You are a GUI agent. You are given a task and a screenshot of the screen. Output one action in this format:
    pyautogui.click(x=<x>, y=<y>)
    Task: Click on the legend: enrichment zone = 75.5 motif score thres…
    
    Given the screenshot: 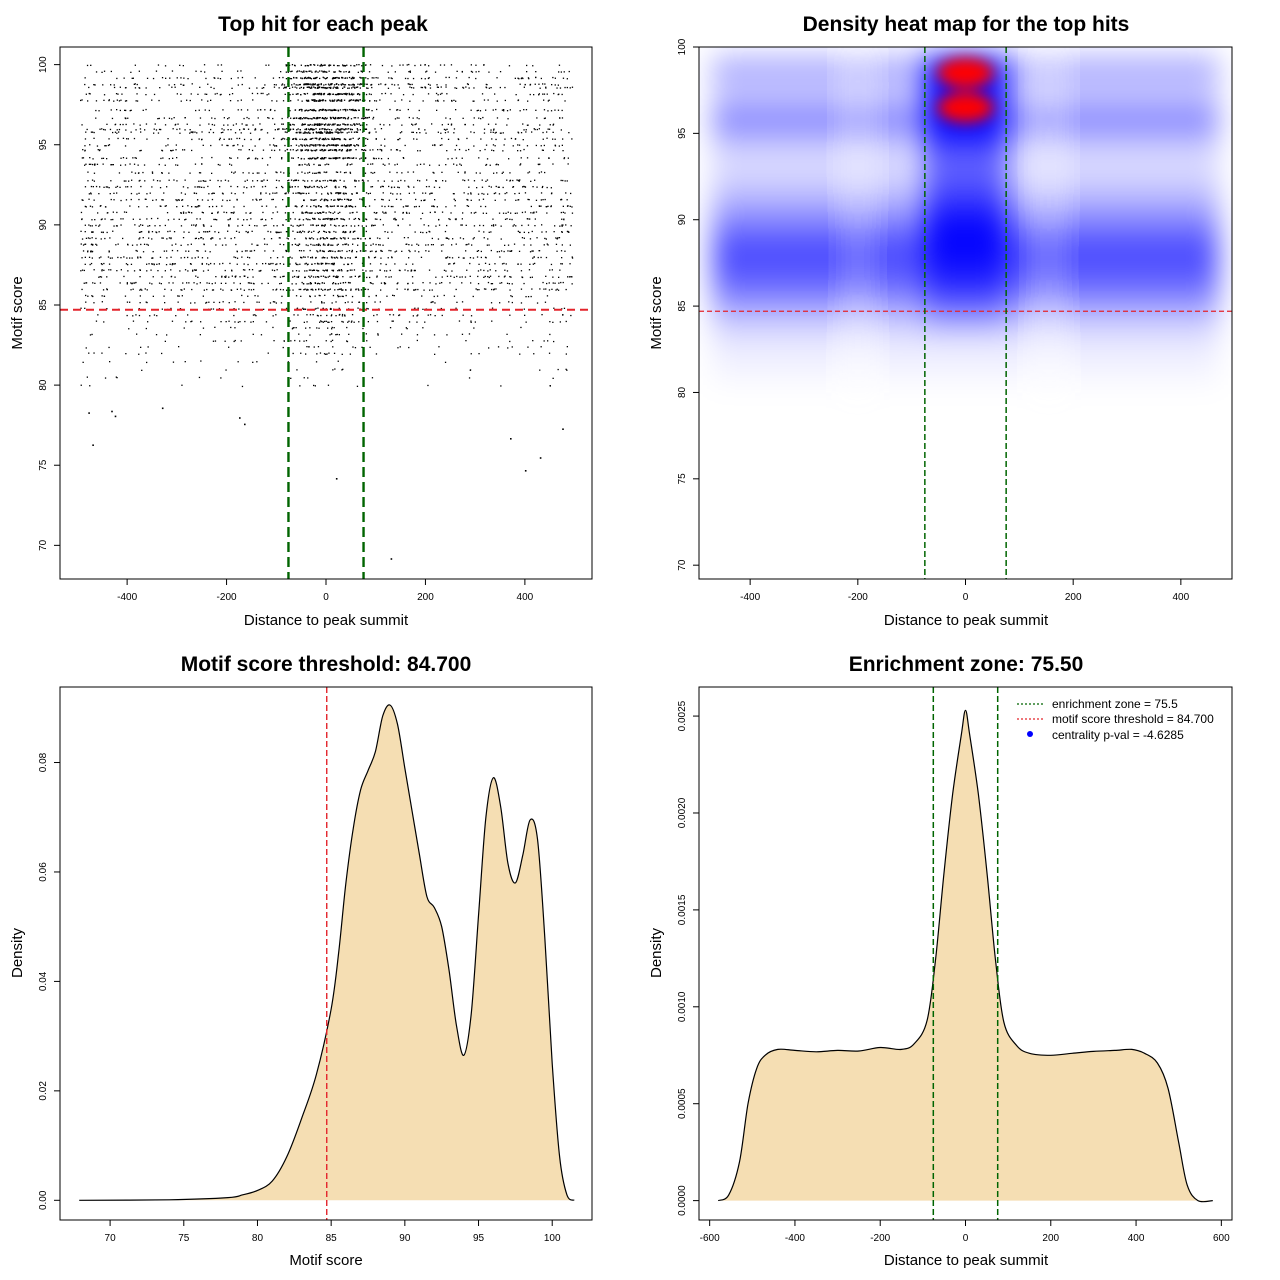 What is the action you would take?
    pyautogui.click(x=1115, y=719)
    